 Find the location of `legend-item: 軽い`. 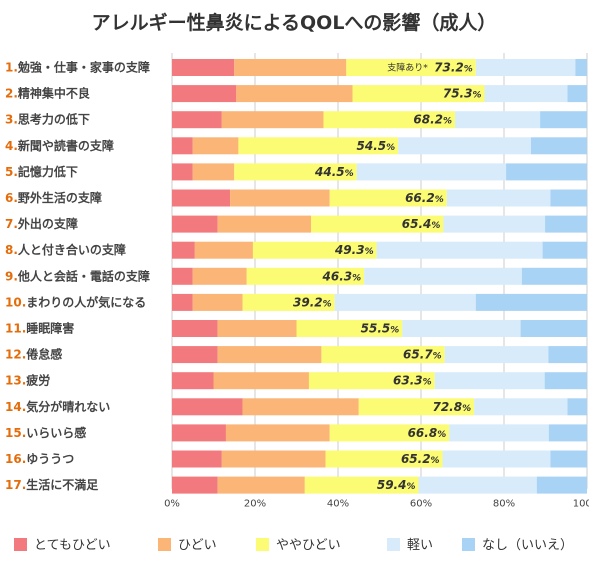

legend-item: 軽い is located at coordinates (410, 545).